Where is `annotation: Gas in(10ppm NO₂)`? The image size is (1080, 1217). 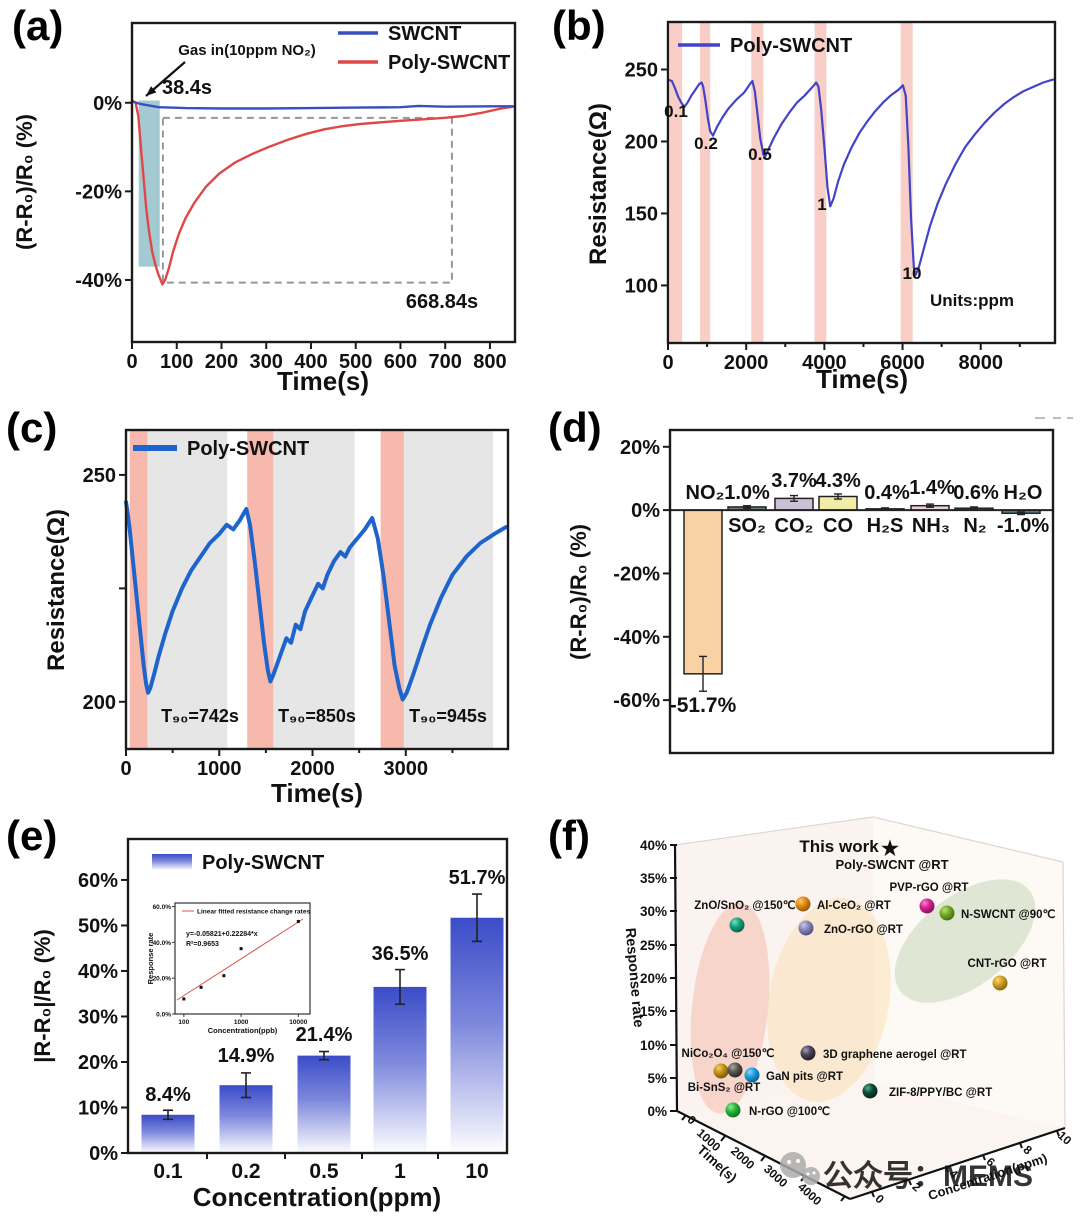 annotation: Gas in(10ppm NO₂) is located at coordinates (247, 50).